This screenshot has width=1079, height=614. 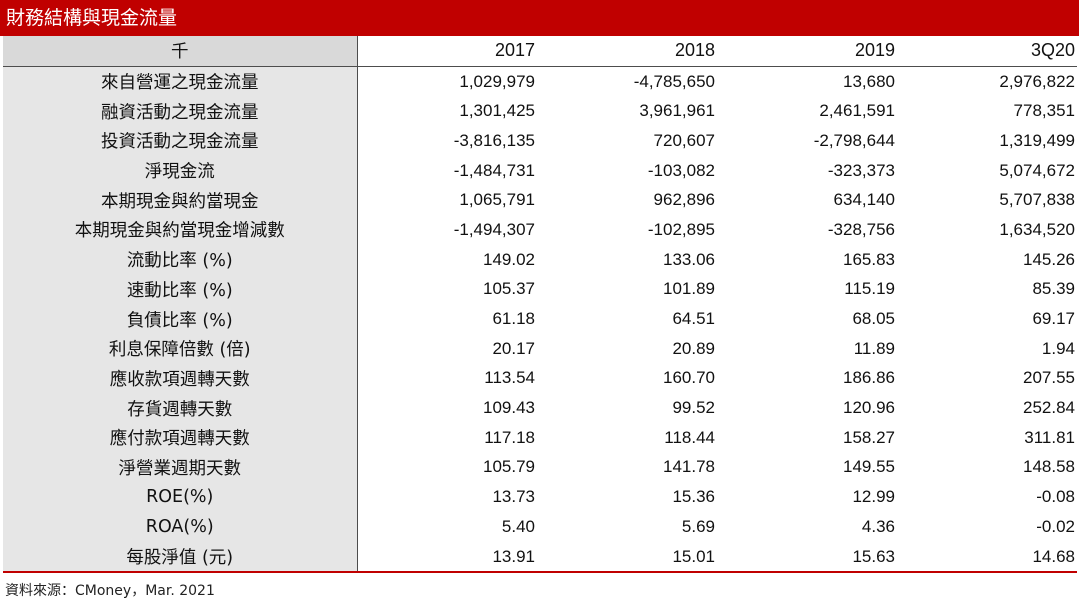 I want to click on table-cell: 149.55, so click(x=869, y=467).